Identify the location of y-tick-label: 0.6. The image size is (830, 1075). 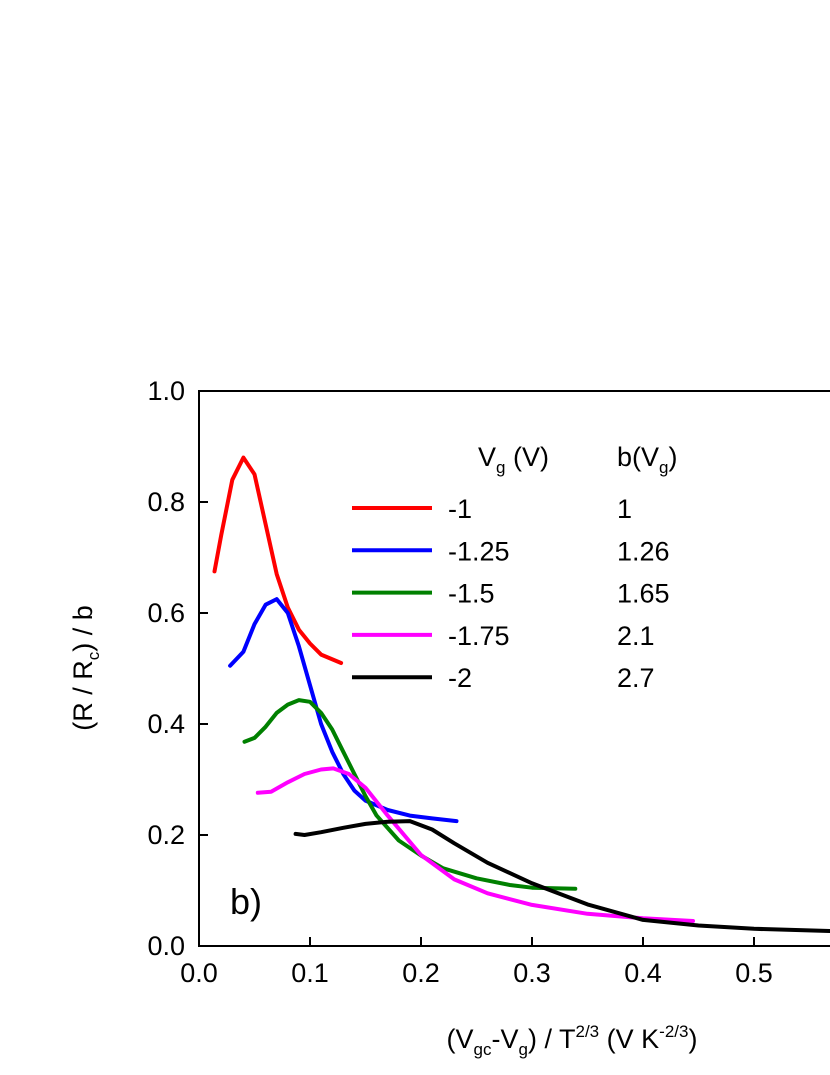
(166, 613).